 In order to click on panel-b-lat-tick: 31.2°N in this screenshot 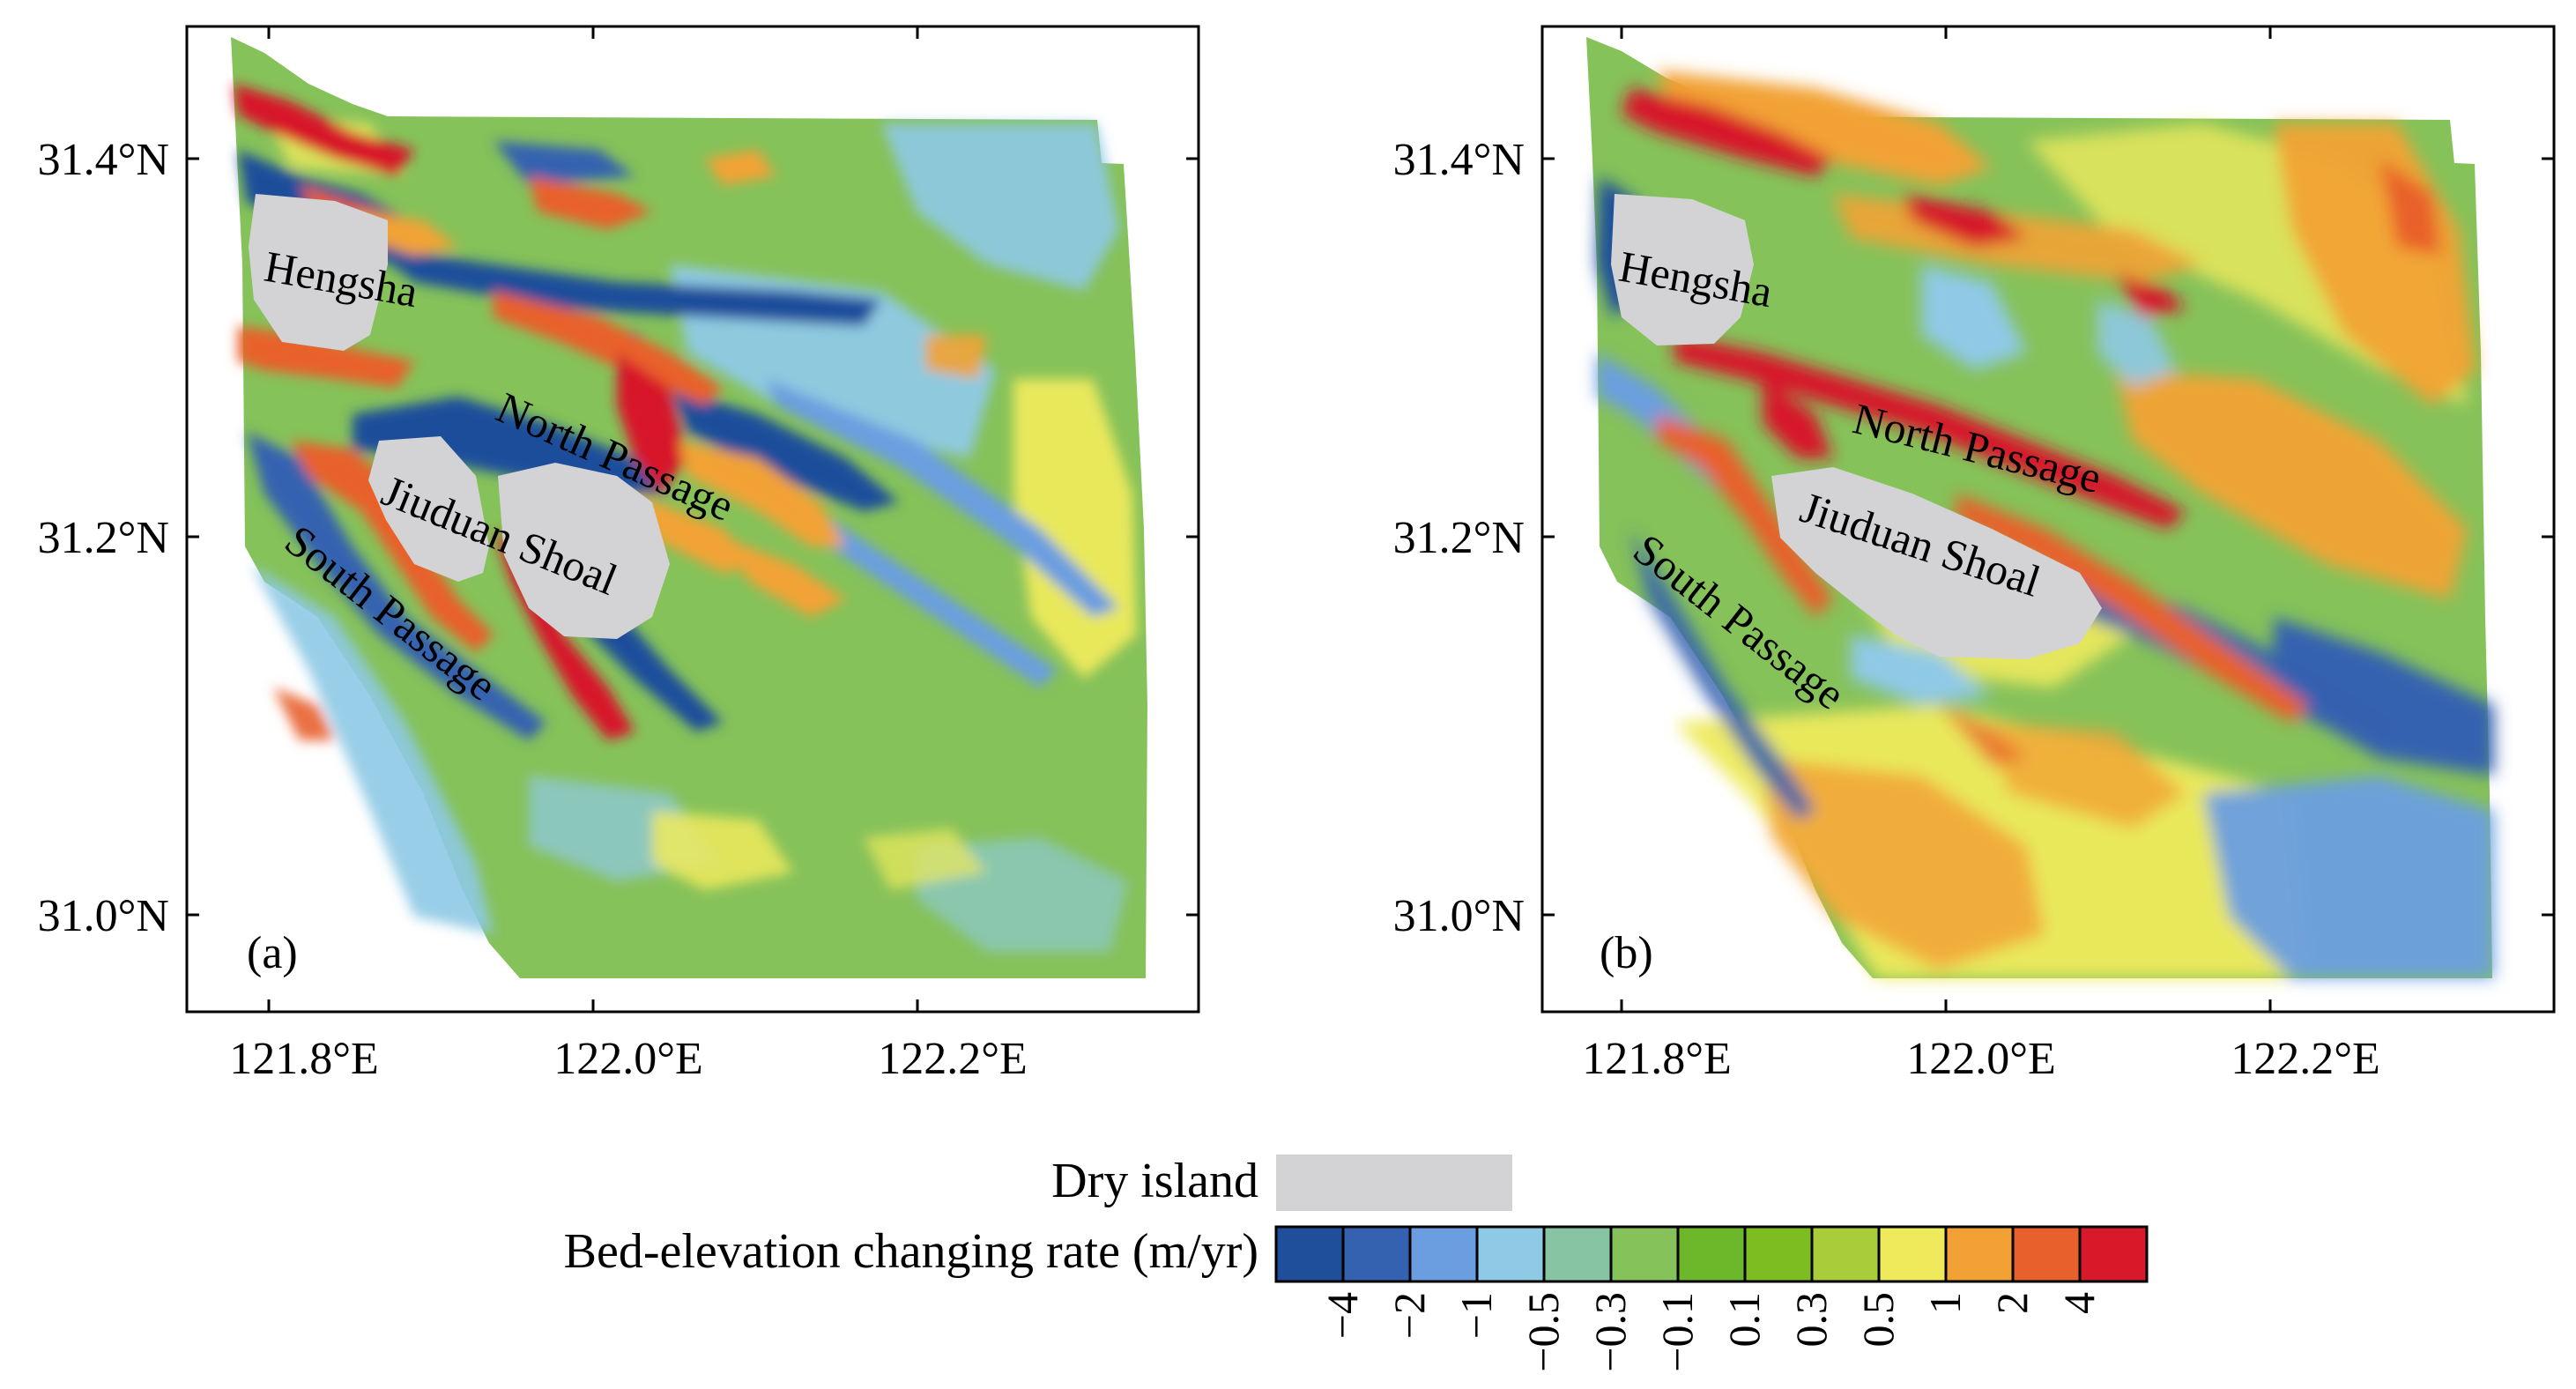, I will do `click(1459, 538)`.